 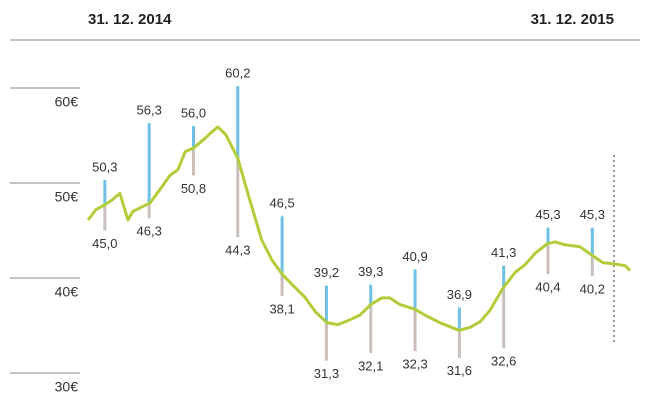 What do you see at coordinates (459, 294) in the screenshot?
I see `high-label: 36,9` at bounding box center [459, 294].